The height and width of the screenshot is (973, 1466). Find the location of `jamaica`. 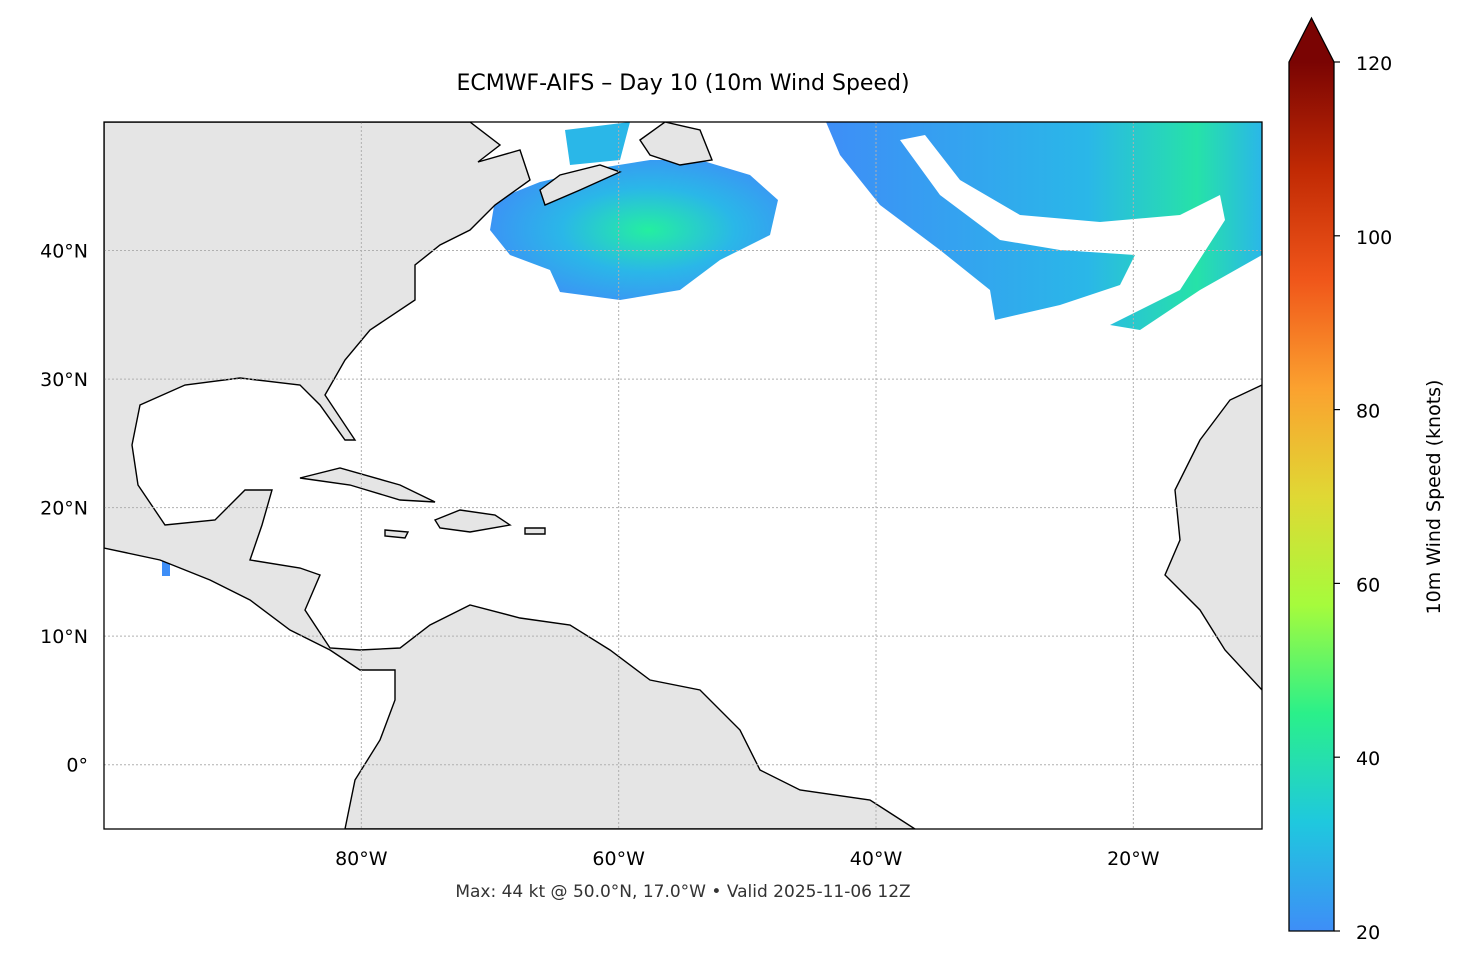

jamaica is located at coordinates (397, 534).